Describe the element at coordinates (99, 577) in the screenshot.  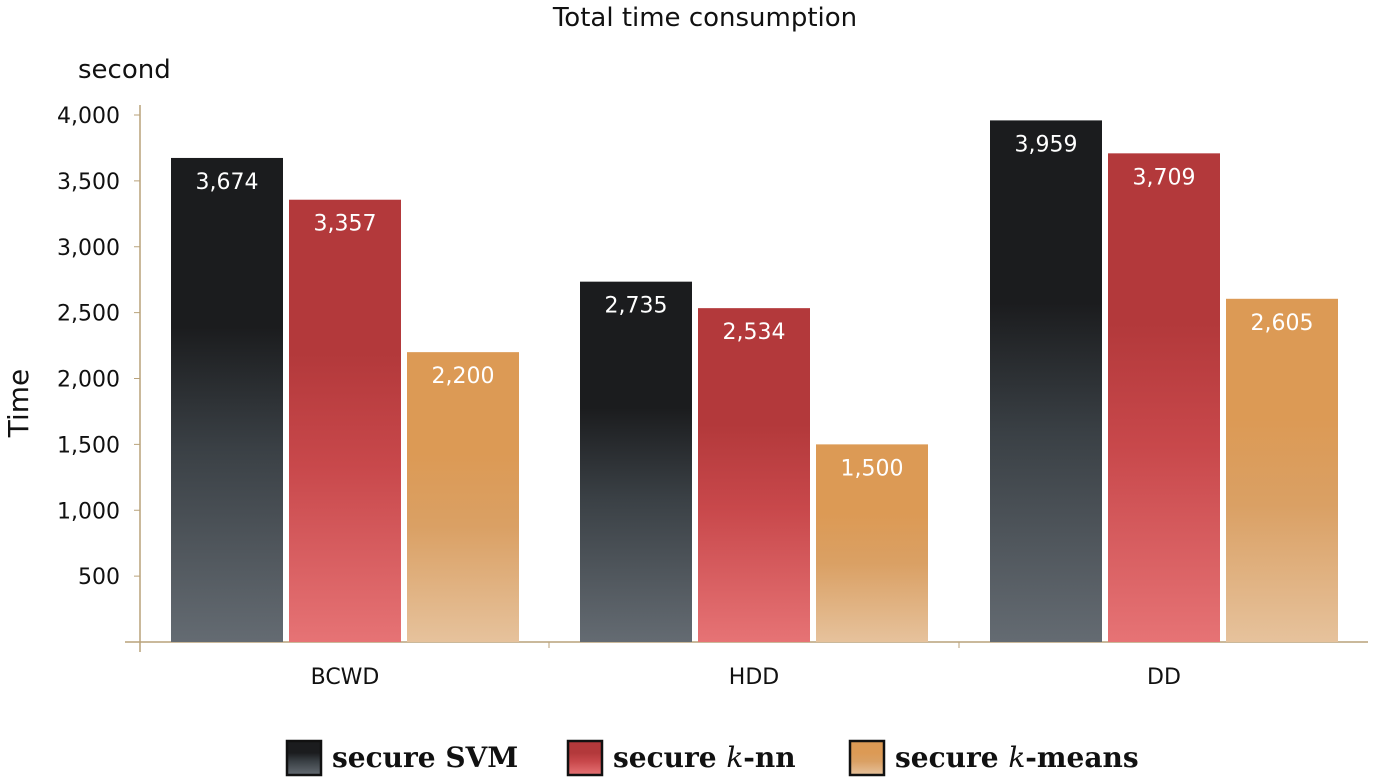
I see `y-tick-label: 500` at that location.